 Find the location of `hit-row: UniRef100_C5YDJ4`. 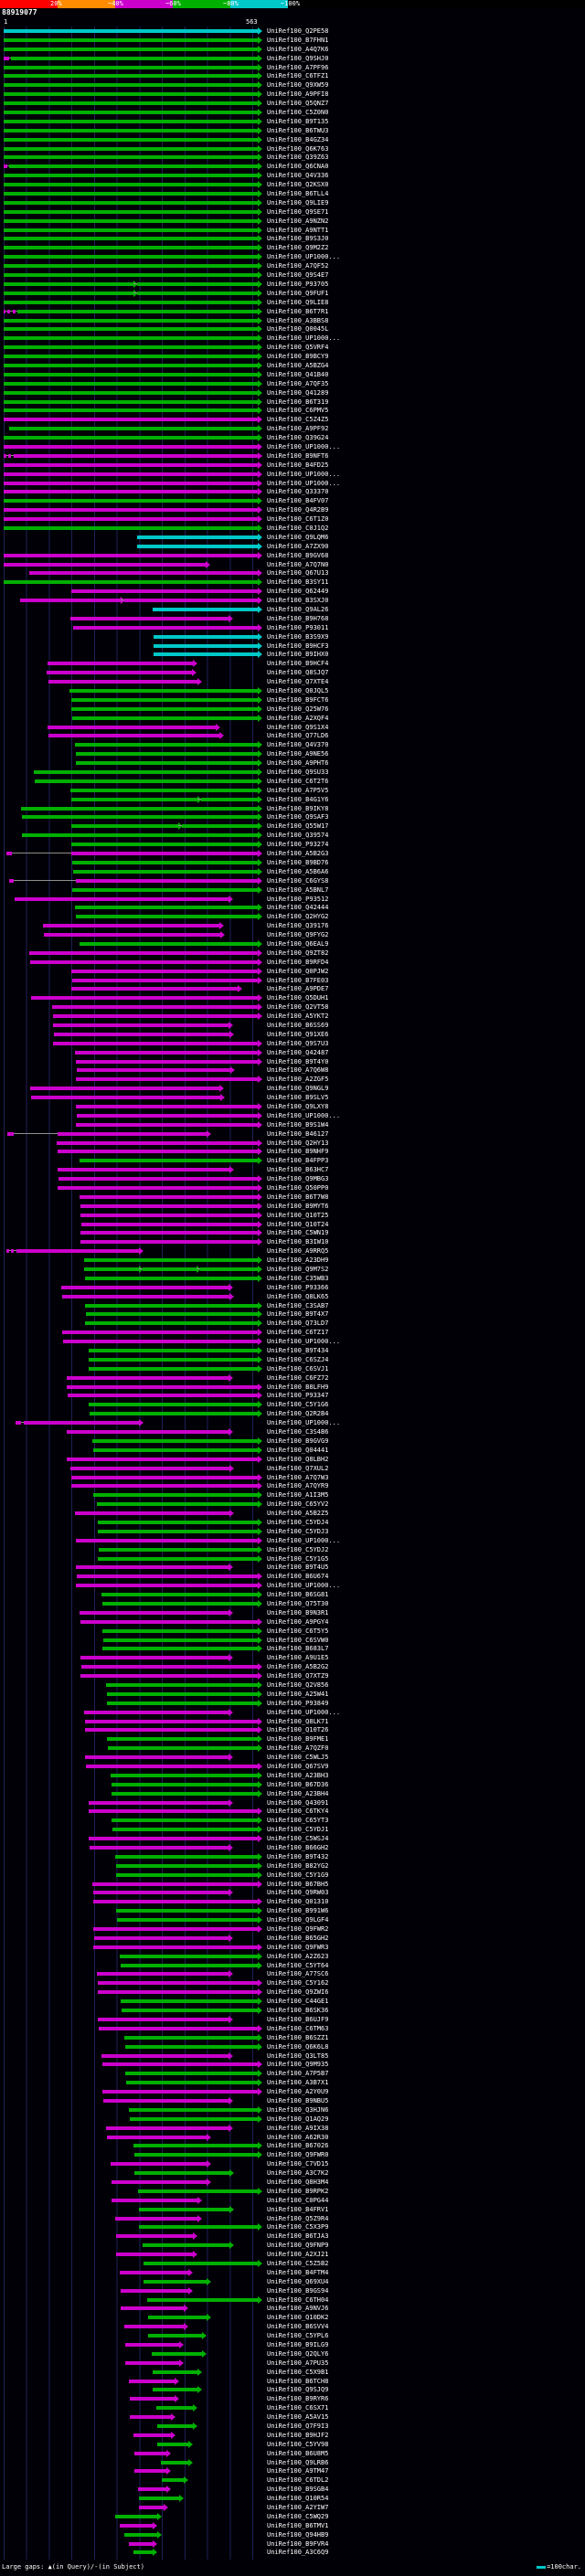

hit-row: UniRef100_C5YDJ4 is located at coordinates (293, 1522).